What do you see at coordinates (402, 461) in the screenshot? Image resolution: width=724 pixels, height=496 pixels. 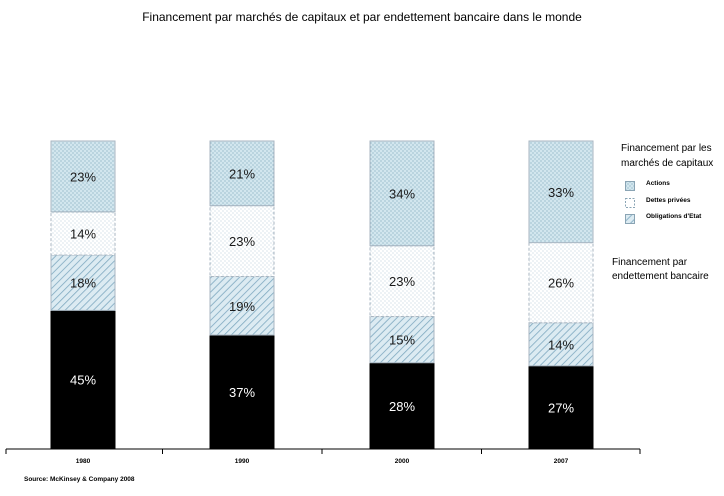 I see `x-tick-label-2000: 2000` at bounding box center [402, 461].